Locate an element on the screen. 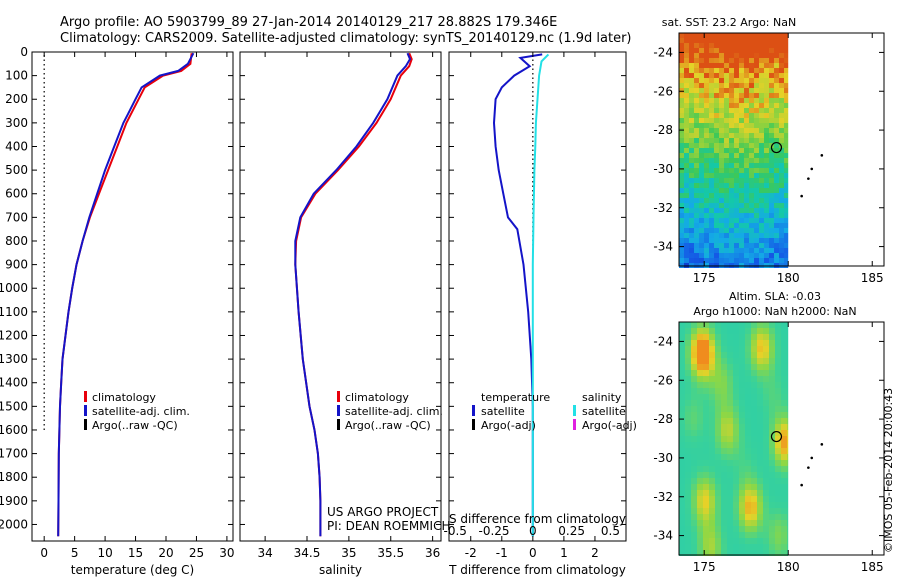  top-tick-label: 0.5 is located at coordinates (610, 531).